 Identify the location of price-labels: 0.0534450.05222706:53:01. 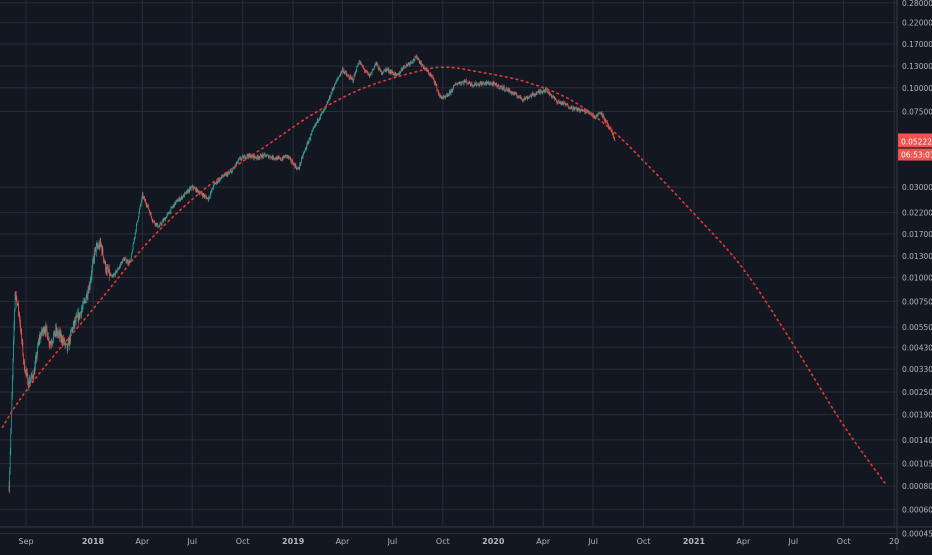
(915, 147).